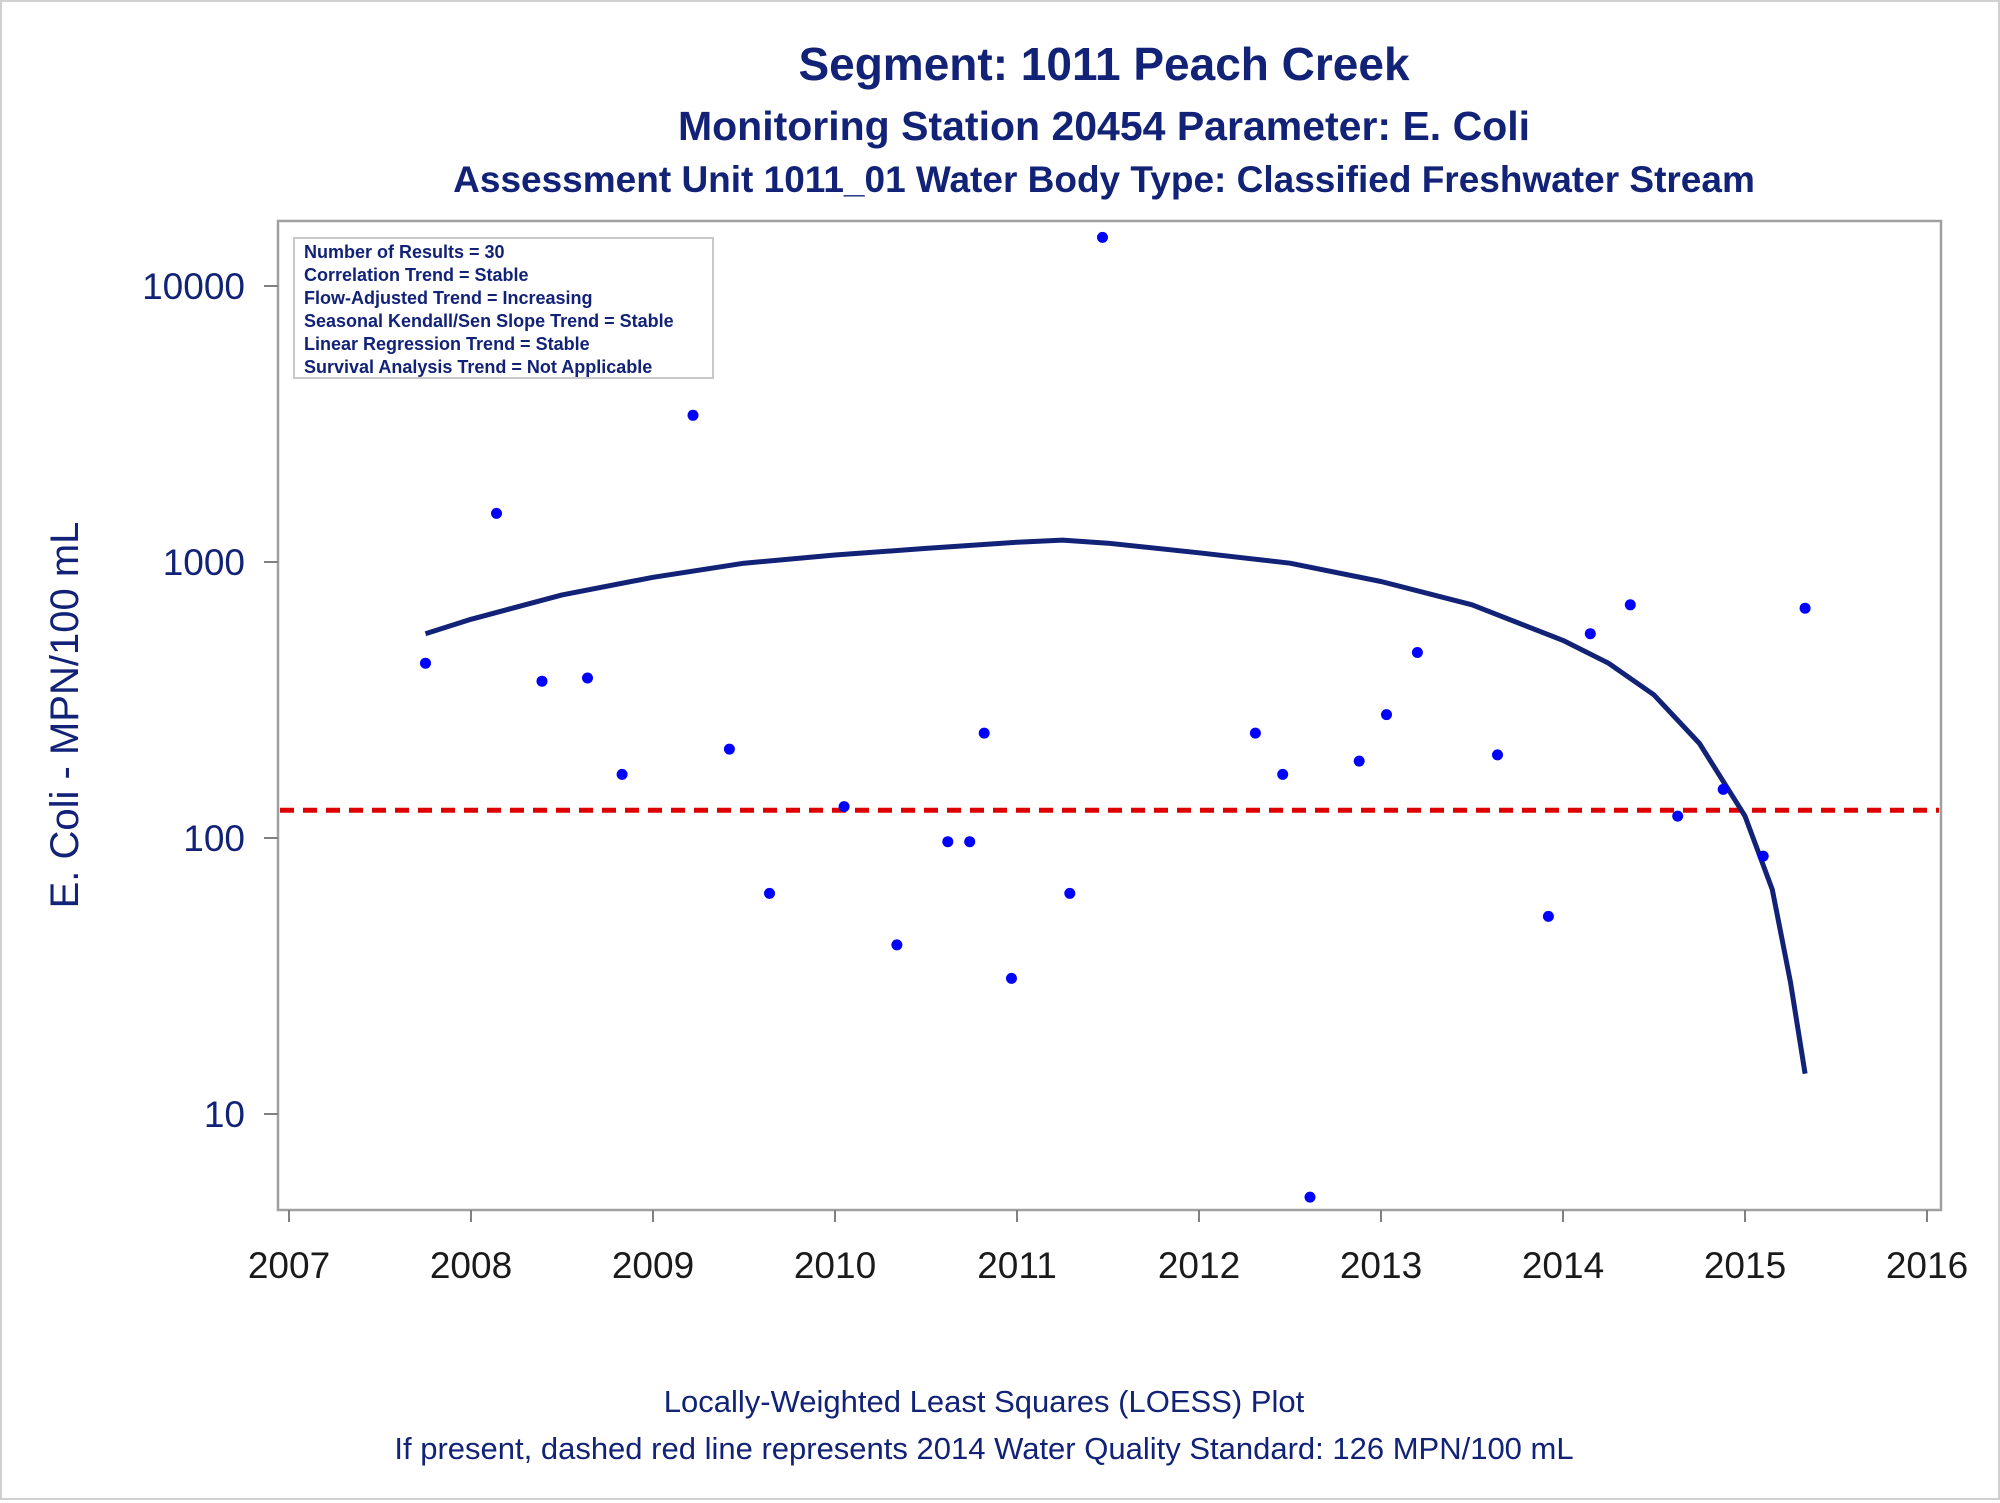  Describe the element at coordinates (471, 1265) in the screenshot. I see `x-tick-label-2008: 2008` at that location.